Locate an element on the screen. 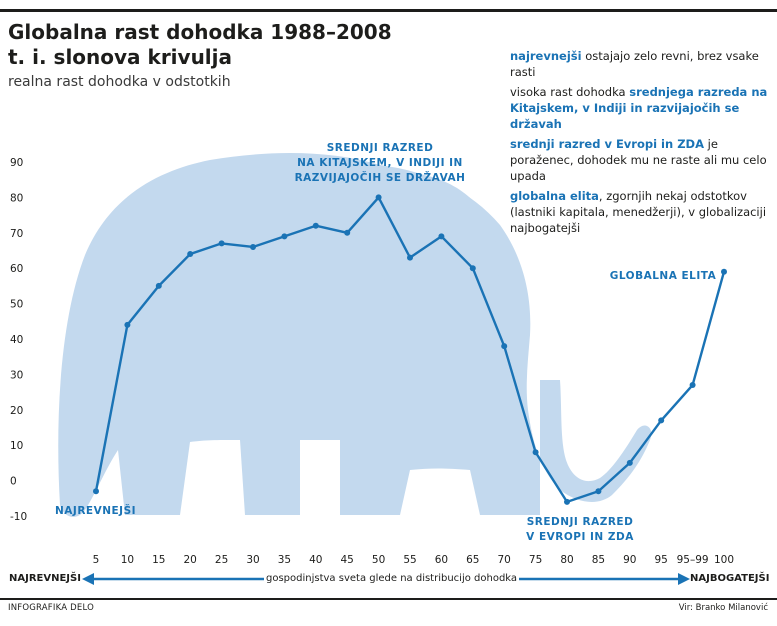 Image resolution: width=777 pixels, height=626 pixels. x-tick-label: 95–99 is located at coordinates (693, 560).